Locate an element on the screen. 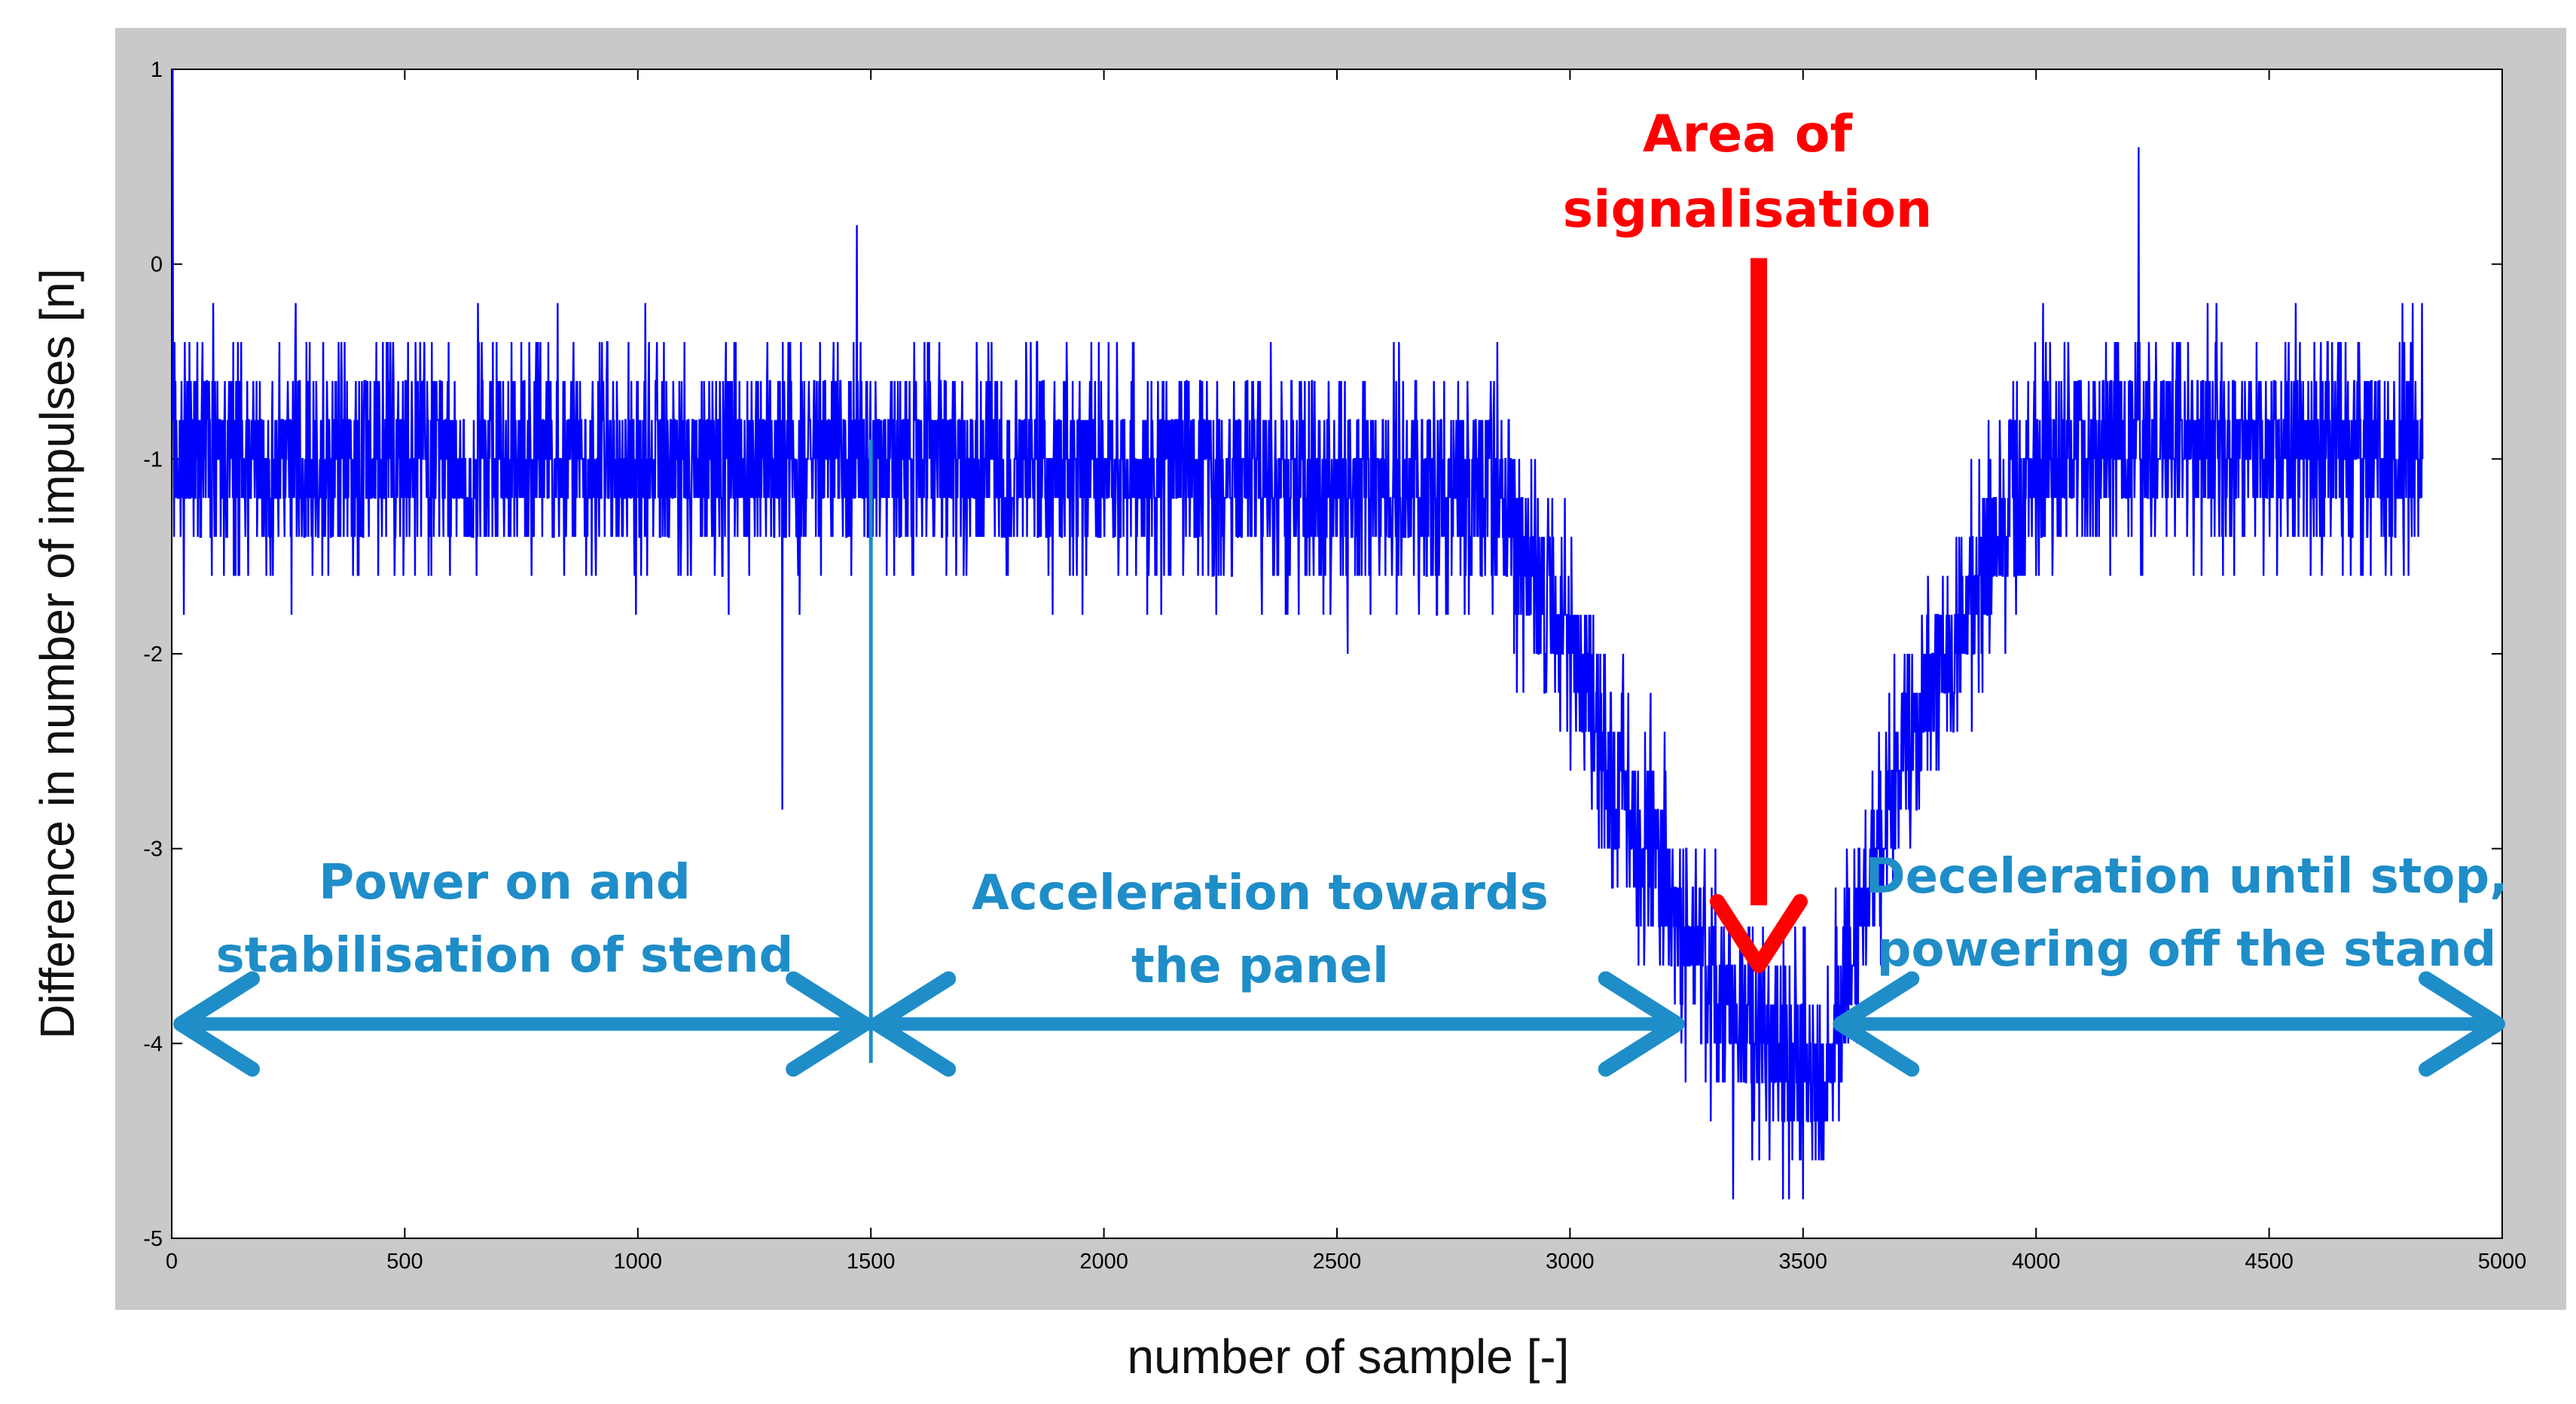 Image resolution: width=2576 pixels, height=1404 pixels. y-tick-label: 1 is located at coordinates (157, 70).